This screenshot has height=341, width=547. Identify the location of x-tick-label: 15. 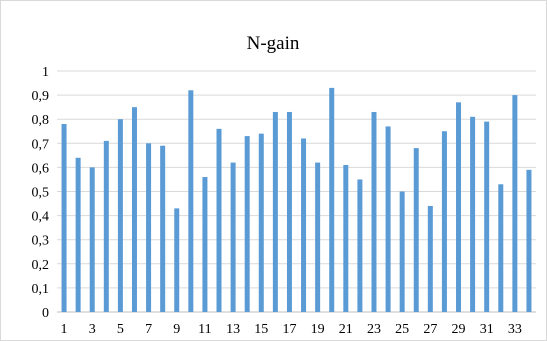
(261, 329).